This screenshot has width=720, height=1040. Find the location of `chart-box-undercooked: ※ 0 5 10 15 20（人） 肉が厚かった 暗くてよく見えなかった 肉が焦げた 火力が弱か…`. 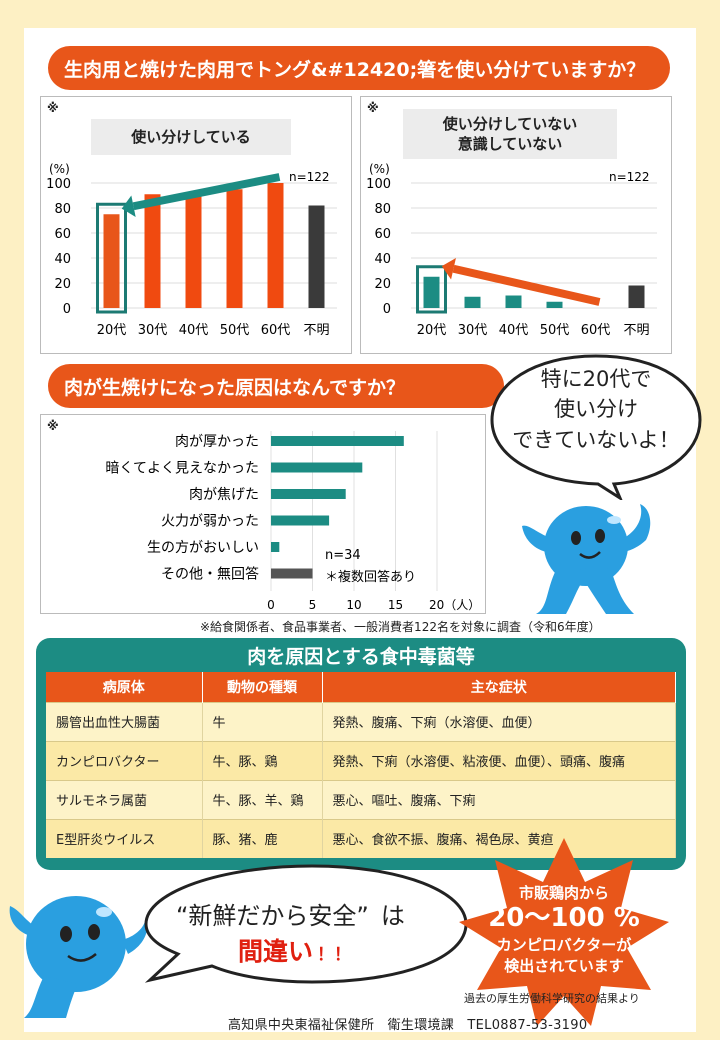

chart-box-undercooked: ※ 0 5 10 15 20（人） 肉が厚かった 暗くてよく見えなかった 肉が焦げた 火力が弱か… is located at coordinates (263, 514).